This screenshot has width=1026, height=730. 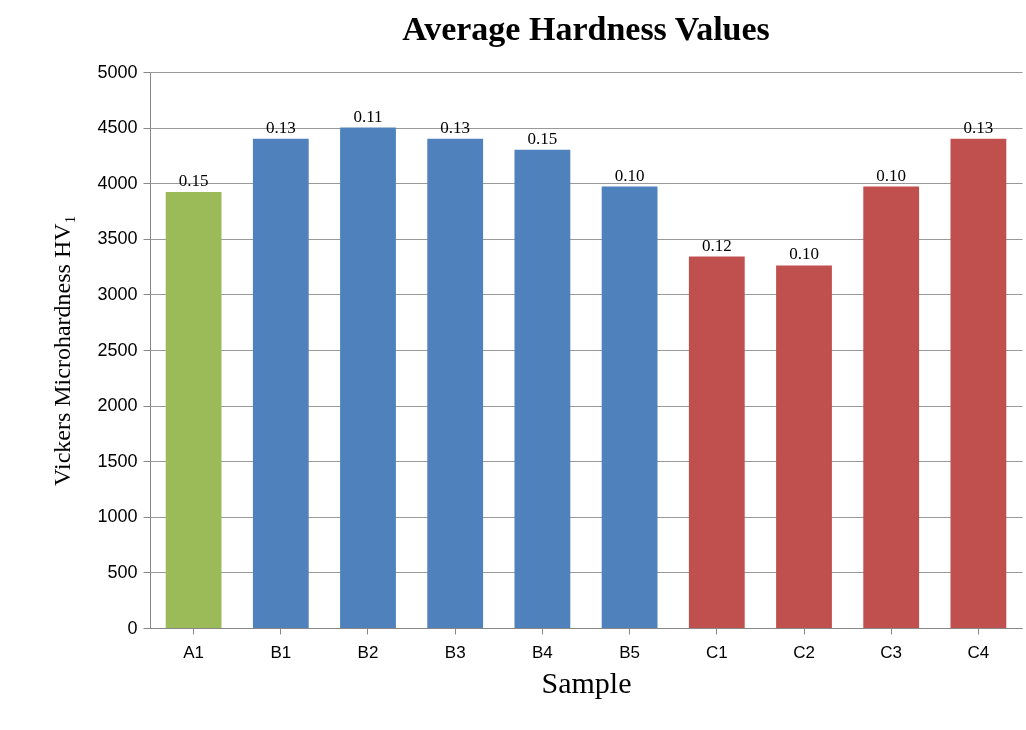 What do you see at coordinates (368, 652) in the screenshot?
I see `x-tick-label: B2` at bounding box center [368, 652].